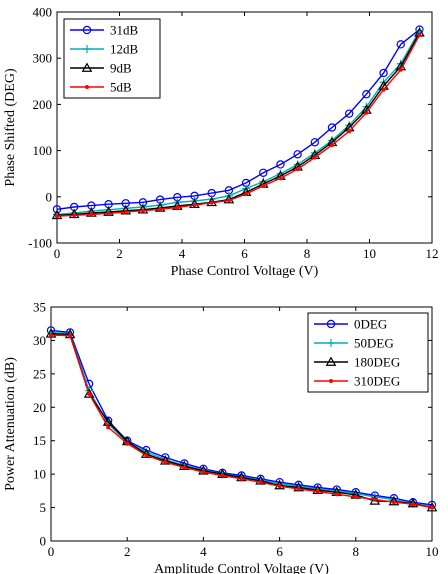  What do you see at coordinates (39, 340) in the screenshot?
I see `y-tick-label: 30` at bounding box center [39, 340].